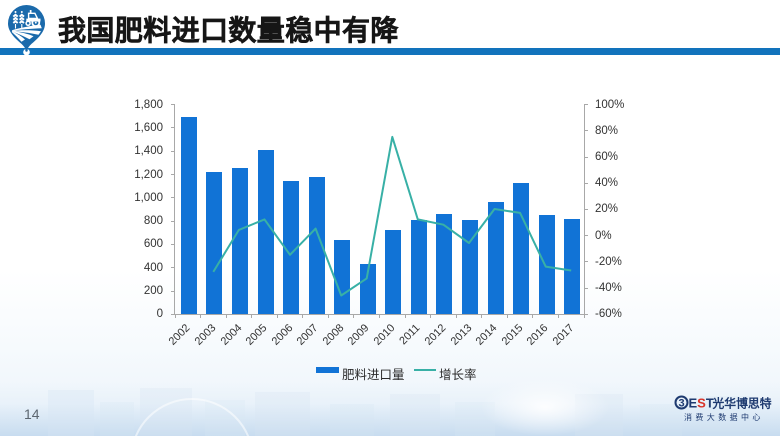 The image size is (780, 436). Describe the element at coordinates (742, 404) in the screenshot. I see `svg-text: 光华博思特` at that location.